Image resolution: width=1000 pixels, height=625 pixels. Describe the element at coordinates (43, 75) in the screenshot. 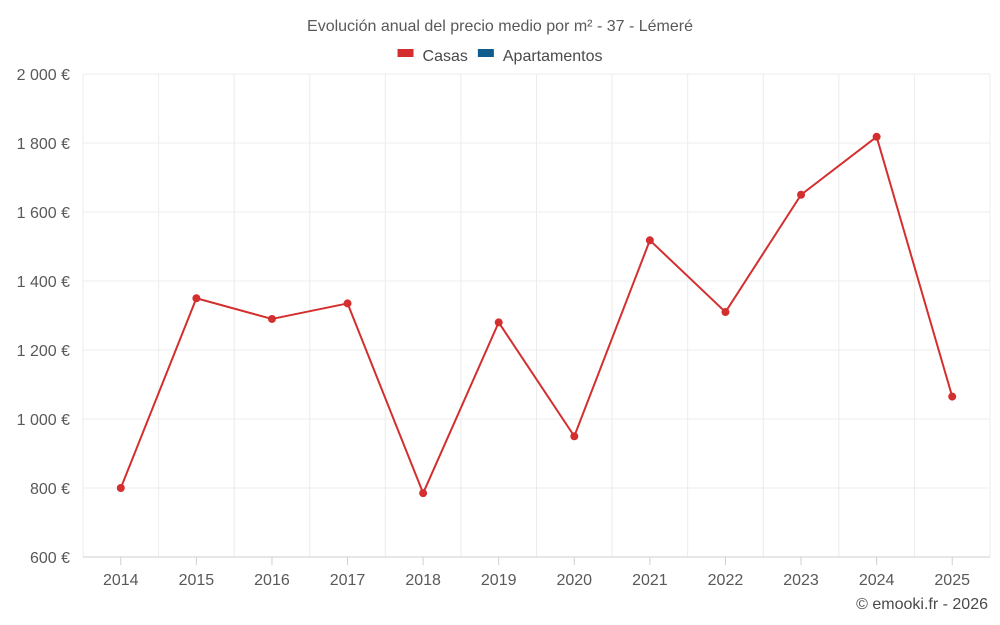

I see `y-tick-label: 2 000 €` at that location.